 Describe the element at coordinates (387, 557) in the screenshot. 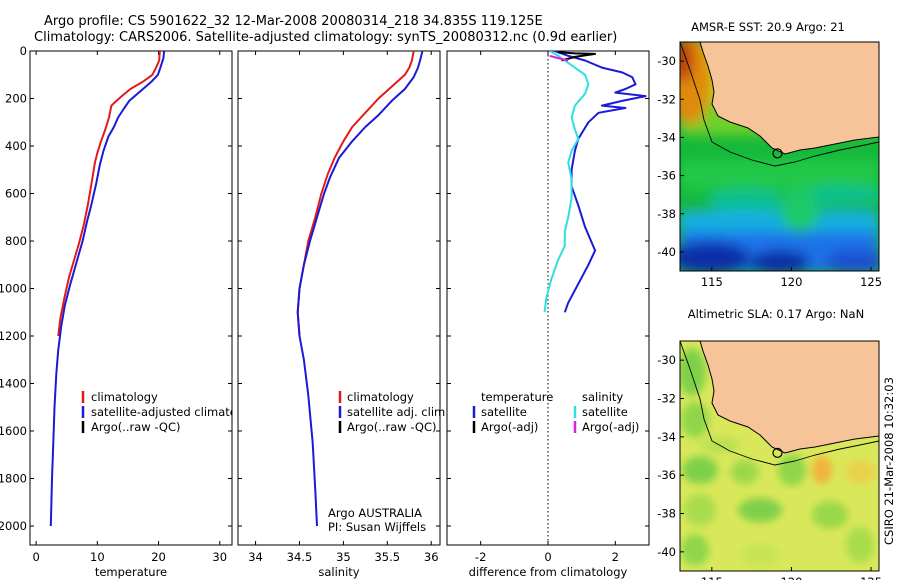

I see `x-tick-label: 35.5` at that location.